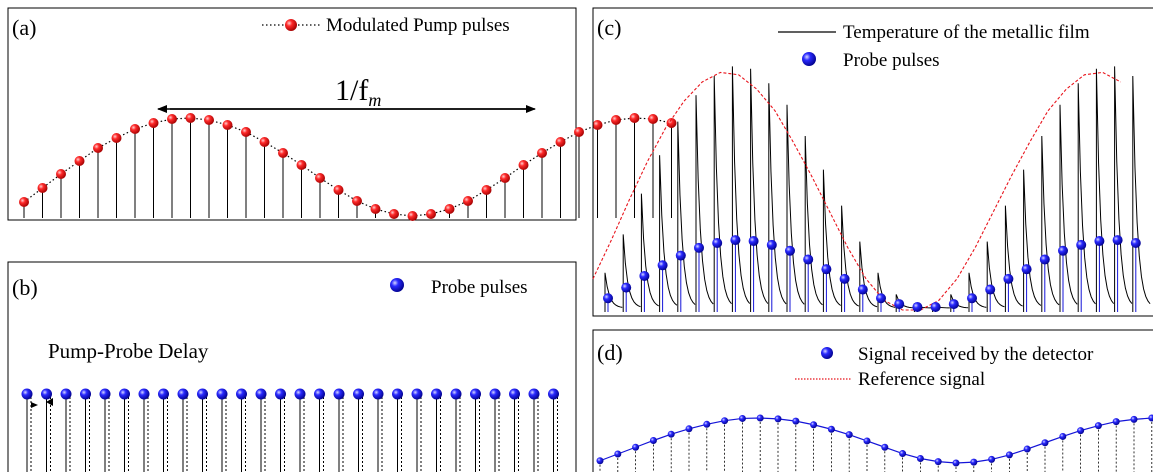  What do you see at coordinates (609, 27) in the screenshot?
I see `panel-c-label: (c)` at bounding box center [609, 27].